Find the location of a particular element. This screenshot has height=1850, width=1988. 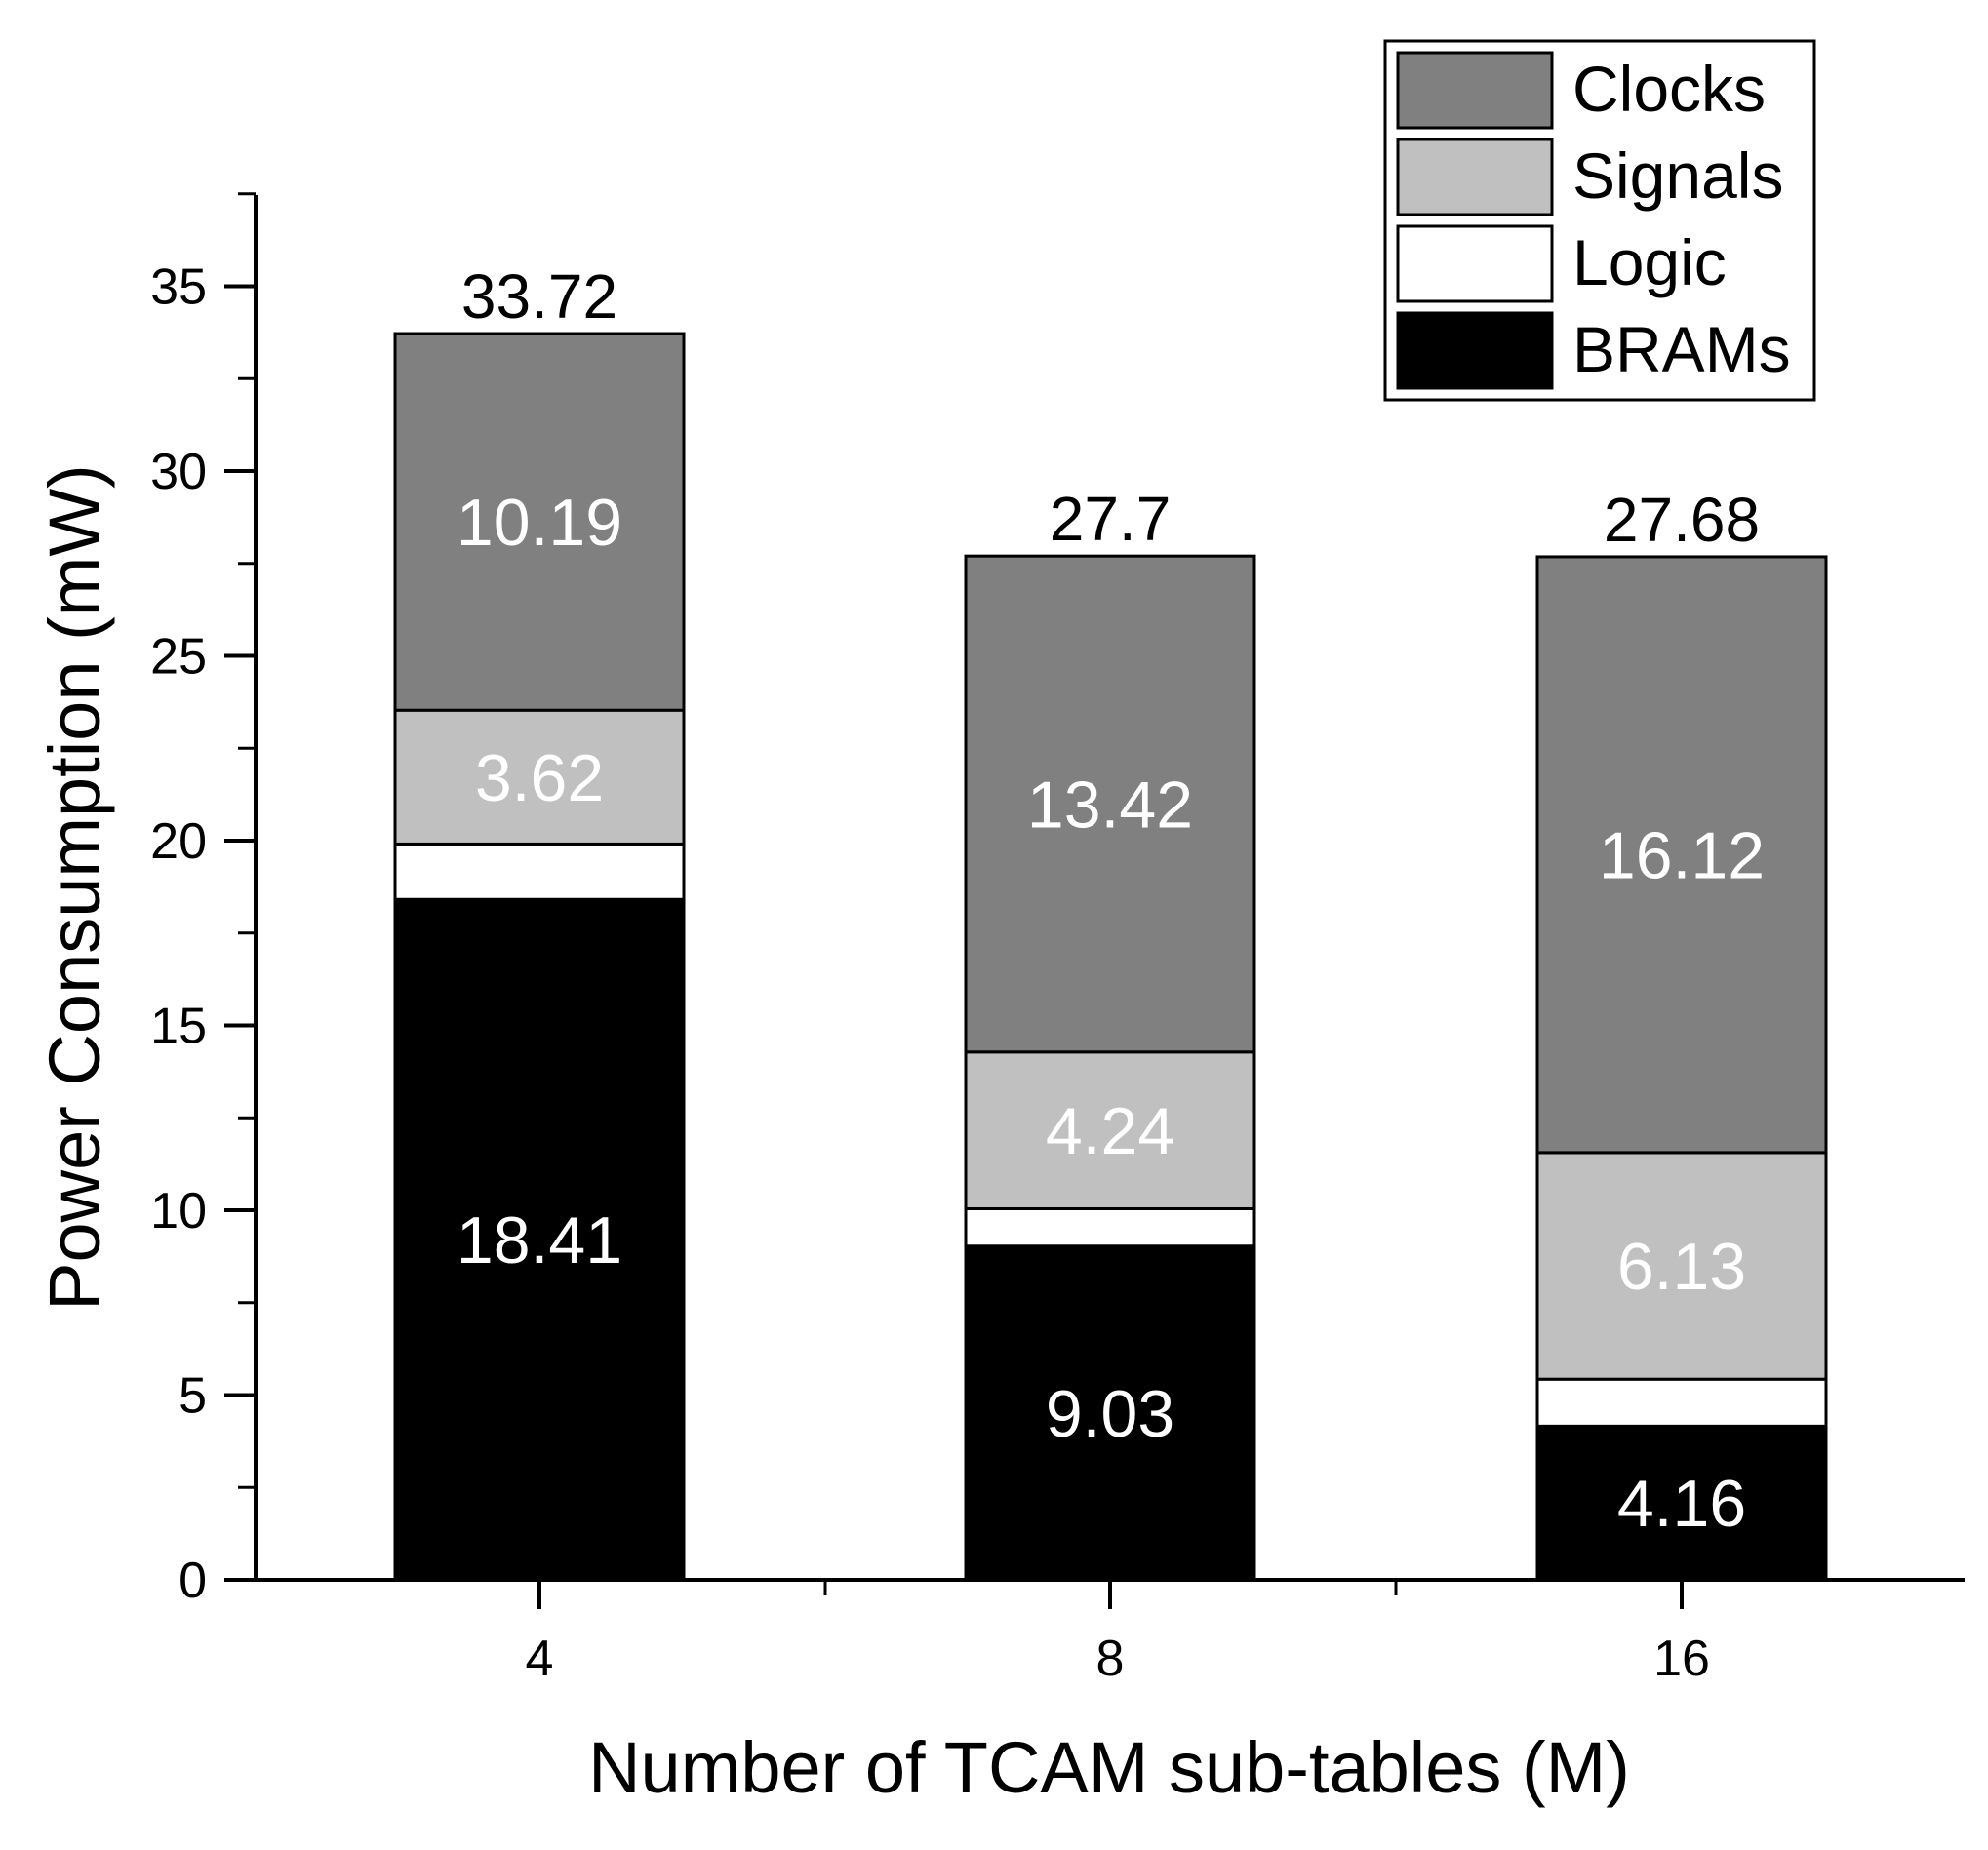

bar-total-label: 27.7 is located at coordinates (1111, 519).